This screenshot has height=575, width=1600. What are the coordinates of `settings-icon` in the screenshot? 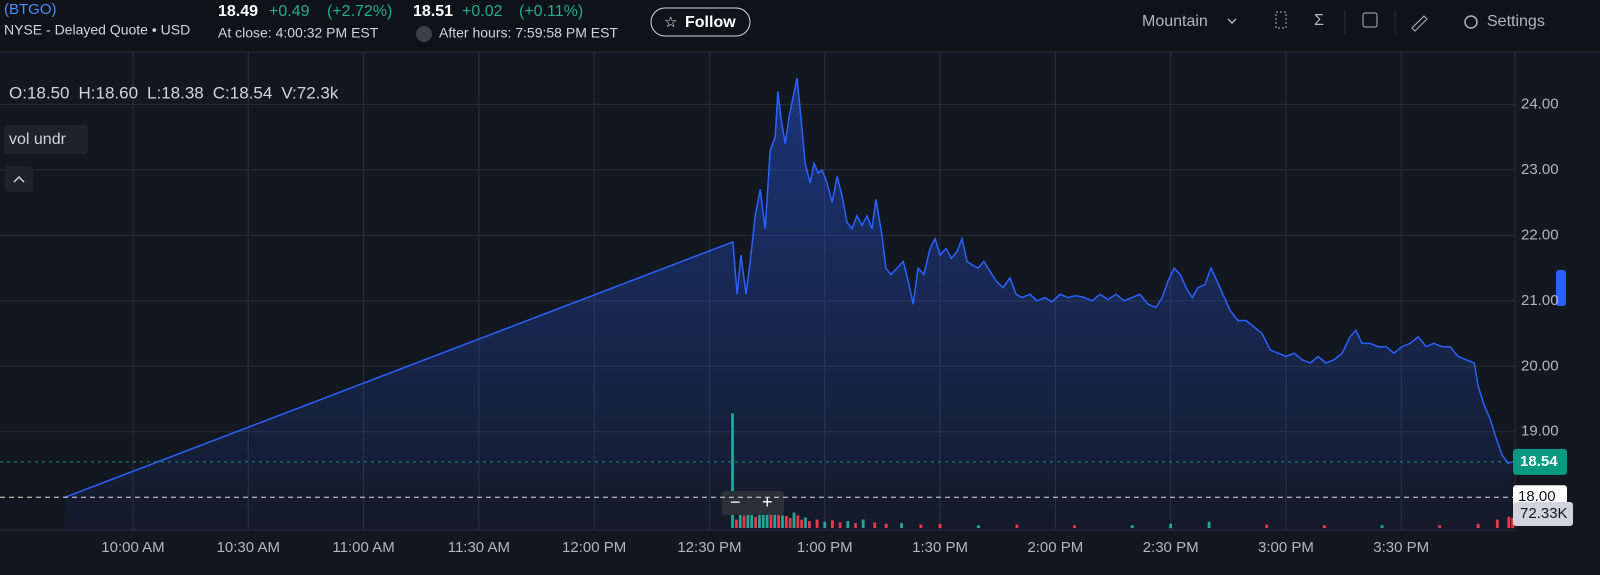 It's located at (1471, 22).